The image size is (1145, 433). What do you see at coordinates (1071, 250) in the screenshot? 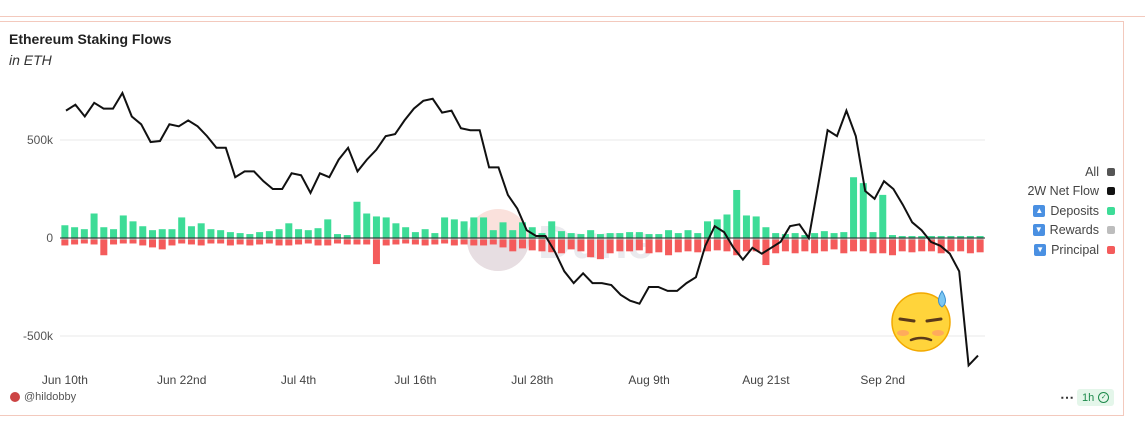
I see `legend-item: ▼ Principal` at bounding box center [1071, 250].